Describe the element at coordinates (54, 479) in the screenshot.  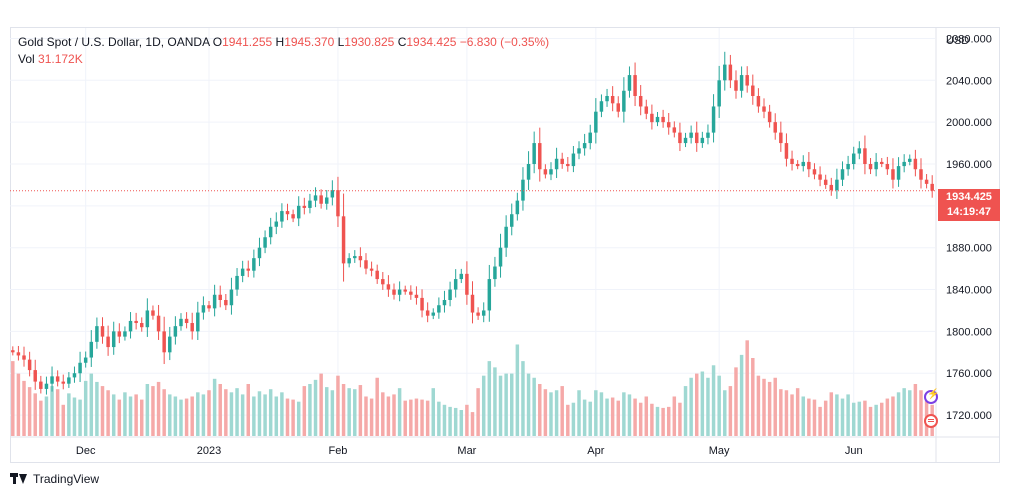
I see `footer-brand: TradingView` at that location.